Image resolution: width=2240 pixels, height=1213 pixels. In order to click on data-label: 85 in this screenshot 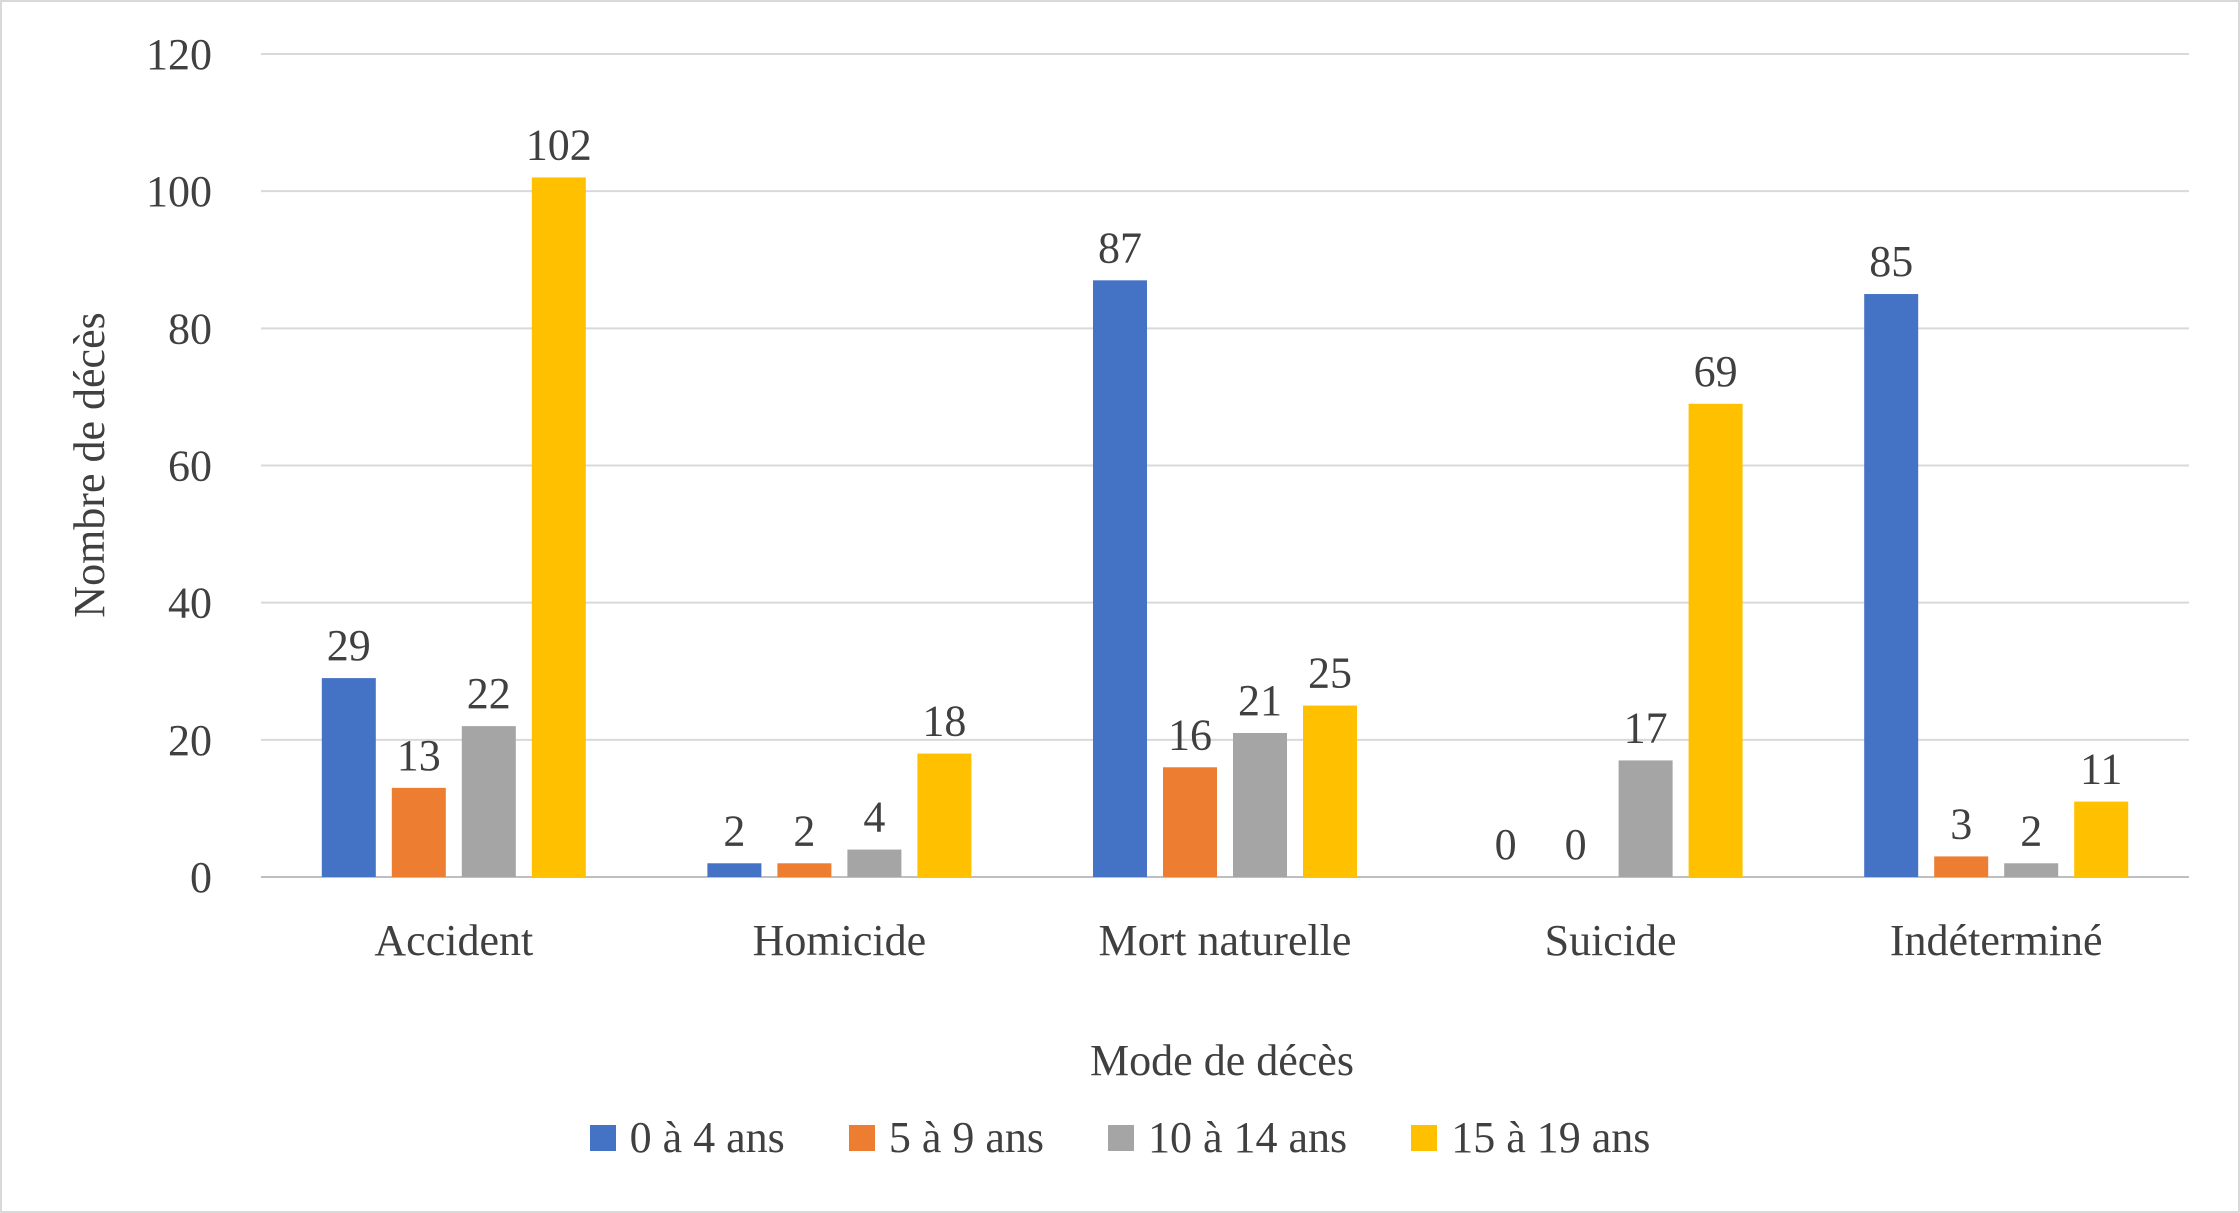, I will do `click(1891, 261)`.